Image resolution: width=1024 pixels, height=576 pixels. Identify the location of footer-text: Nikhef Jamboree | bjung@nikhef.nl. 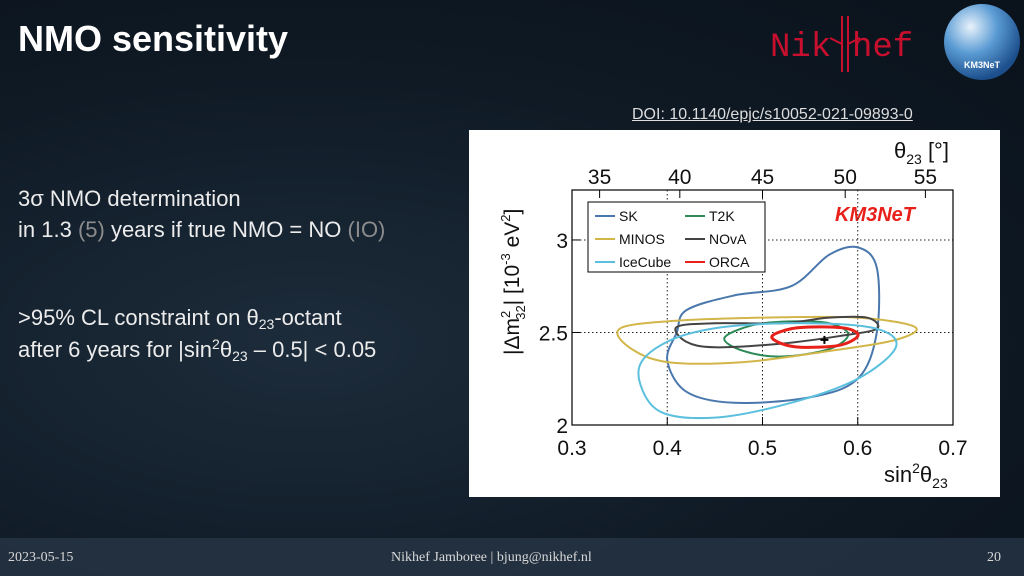
(491, 557).